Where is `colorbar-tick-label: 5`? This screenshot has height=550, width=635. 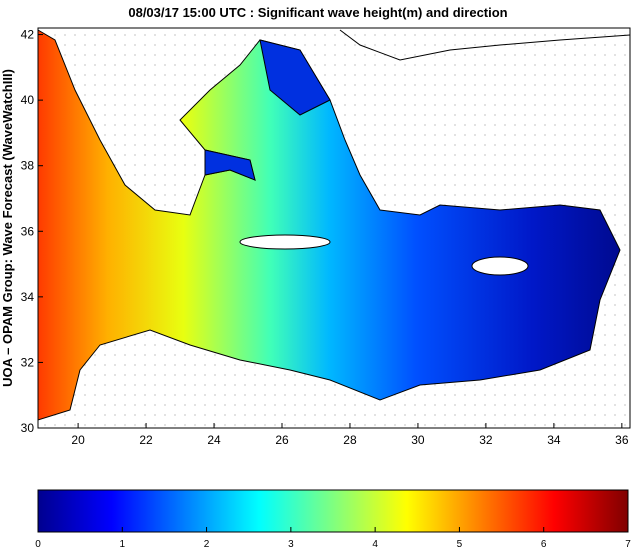
colorbar-tick-label: 5 is located at coordinates (460, 544).